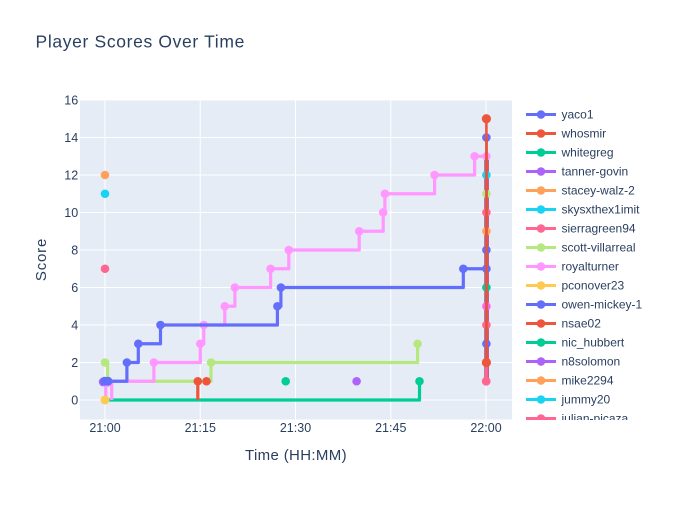 This screenshot has width=700, height=505. I want to click on svg-text: pconover23, so click(593, 286).